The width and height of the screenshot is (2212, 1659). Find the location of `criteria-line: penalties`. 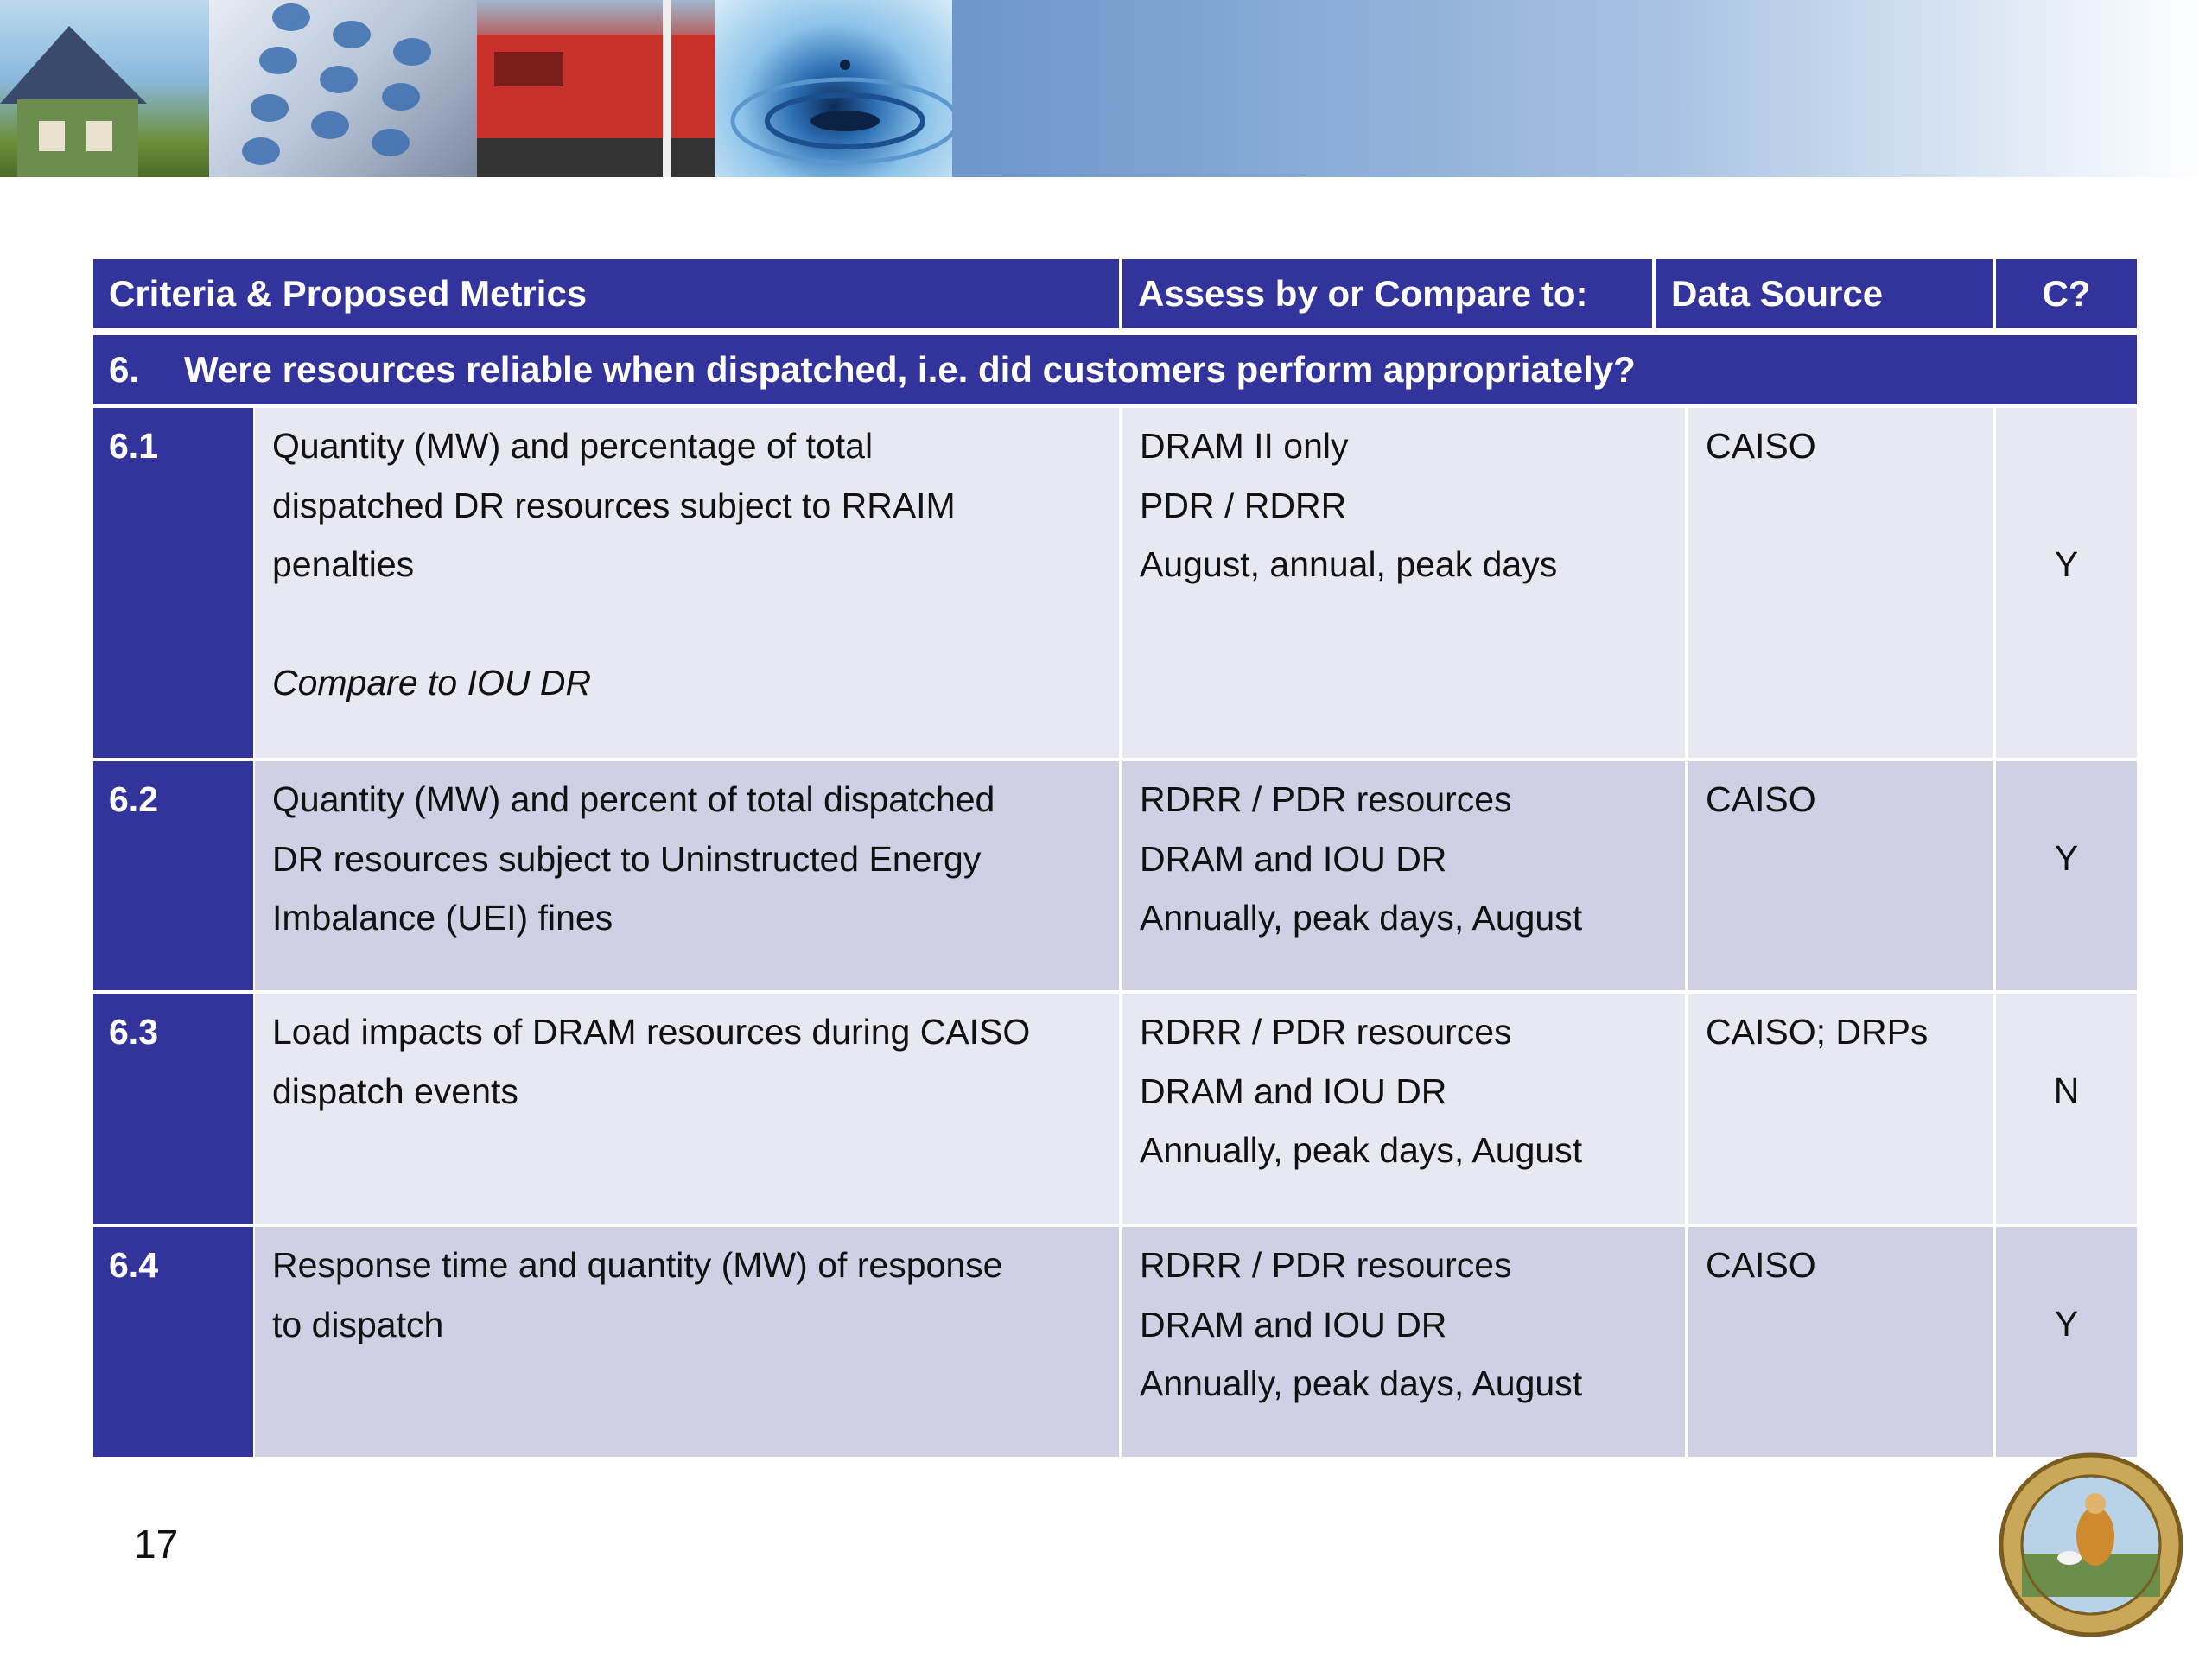

criteria-line: penalties is located at coordinates (343, 564).